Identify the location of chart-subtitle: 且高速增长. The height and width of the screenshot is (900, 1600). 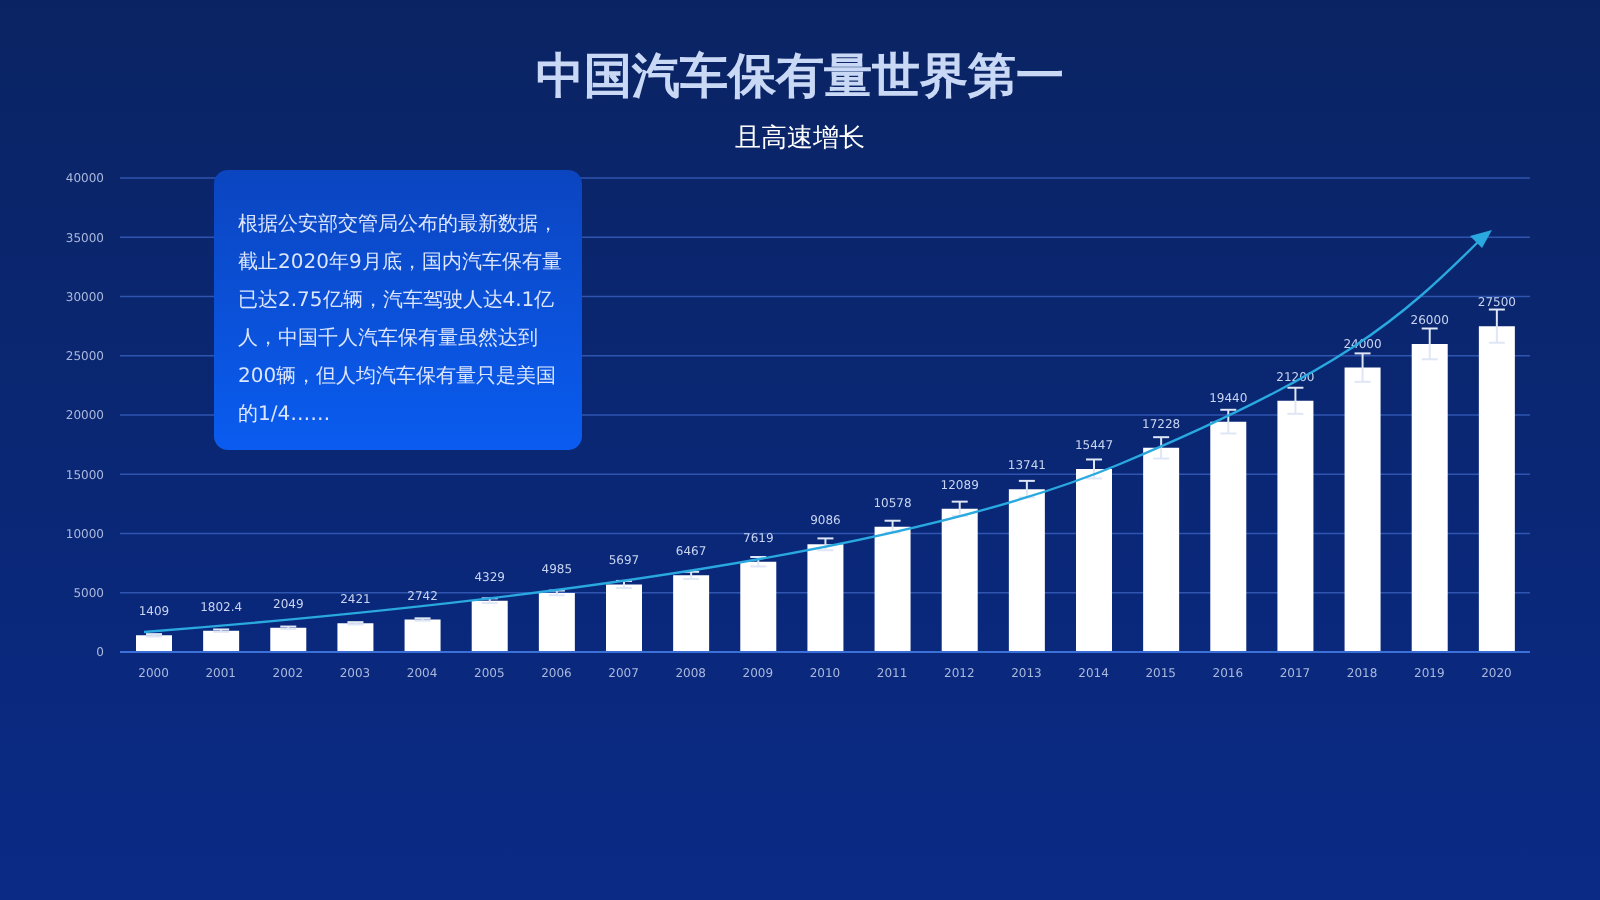
(800, 139).